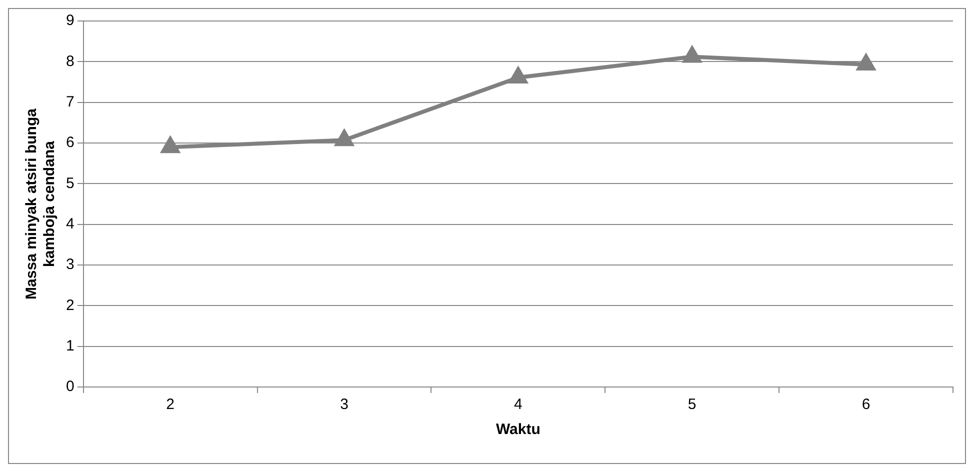 This screenshot has width=976, height=474. What do you see at coordinates (344, 405) in the screenshot?
I see `x-tick-label: 3` at bounding box center [344, 405].